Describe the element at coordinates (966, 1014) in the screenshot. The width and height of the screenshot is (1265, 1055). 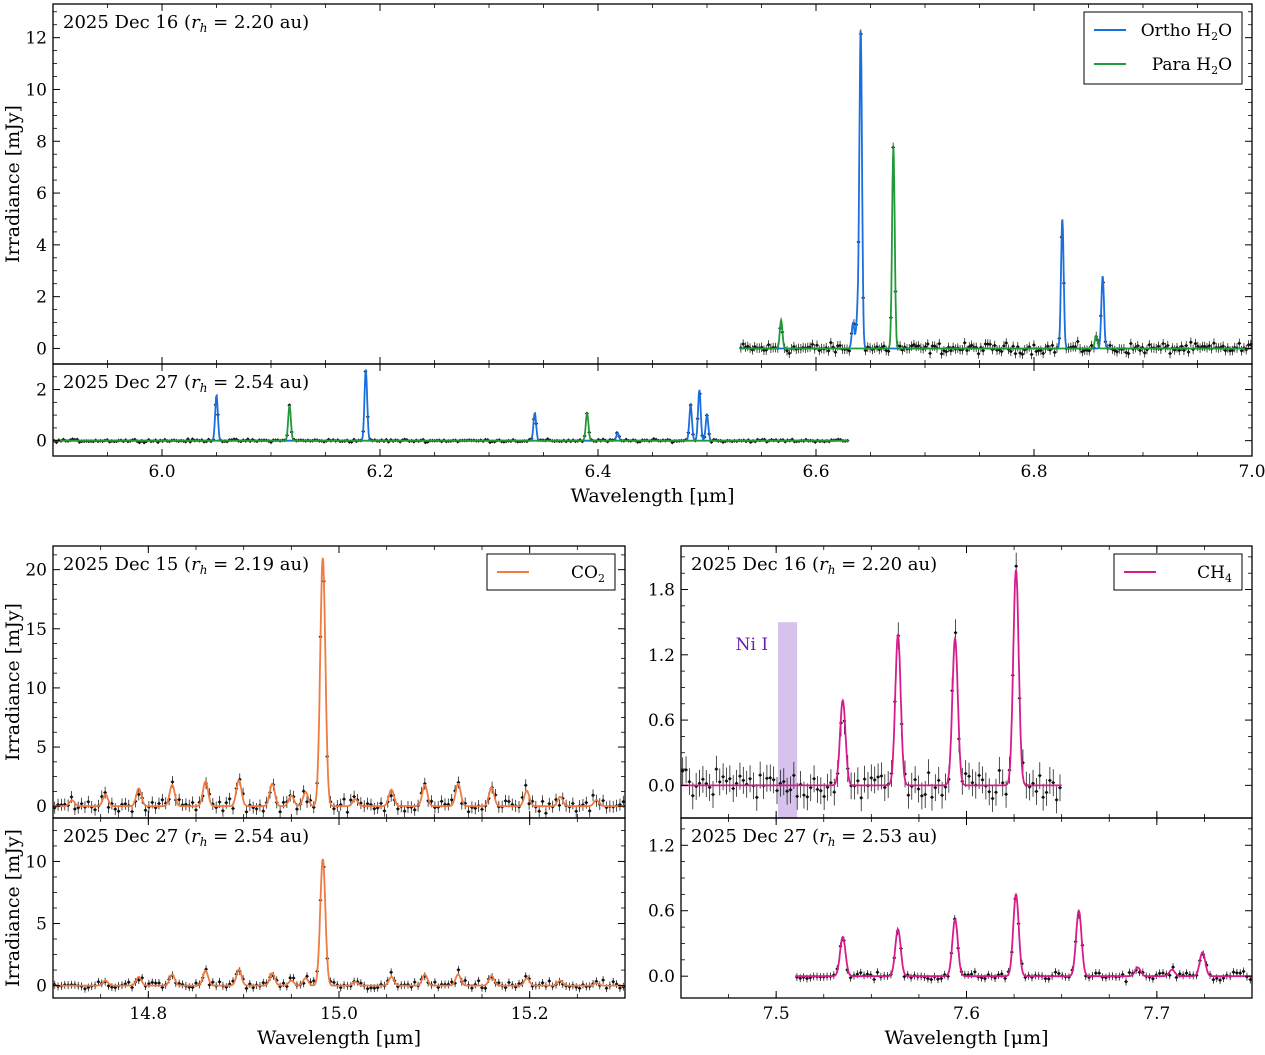
I see `x-tick-label: 7.6` at that location.